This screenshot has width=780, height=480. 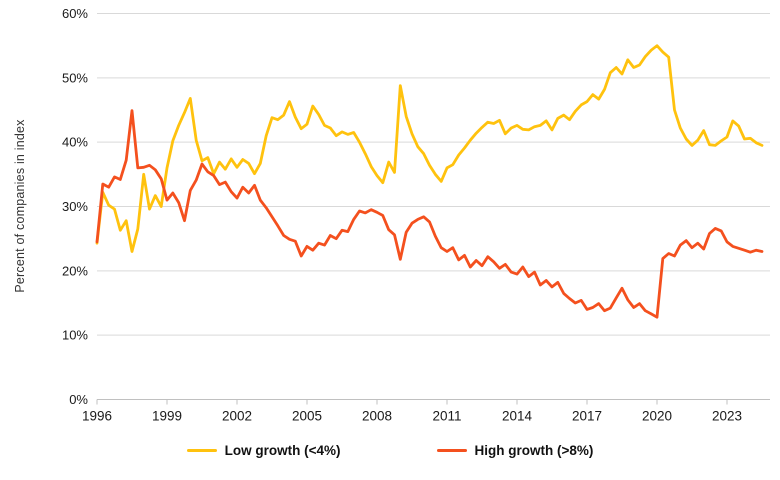 What do you see at coordinates (167, 416) in the screenshot?
I see `x-tick-label: 1999` at bounding box center [167, 416].